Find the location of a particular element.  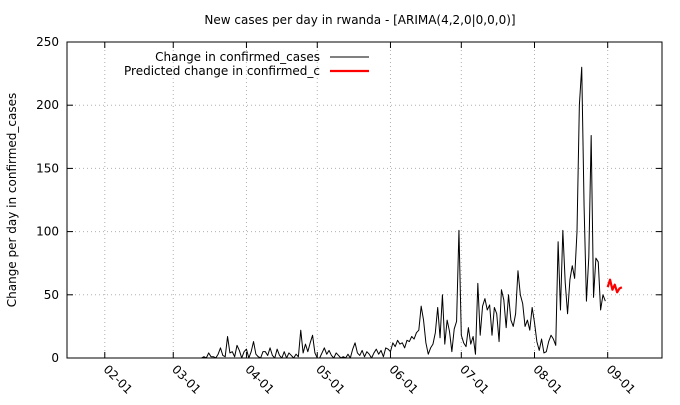

x-tick-label: 03-01 is located at coordinates (186, 379).